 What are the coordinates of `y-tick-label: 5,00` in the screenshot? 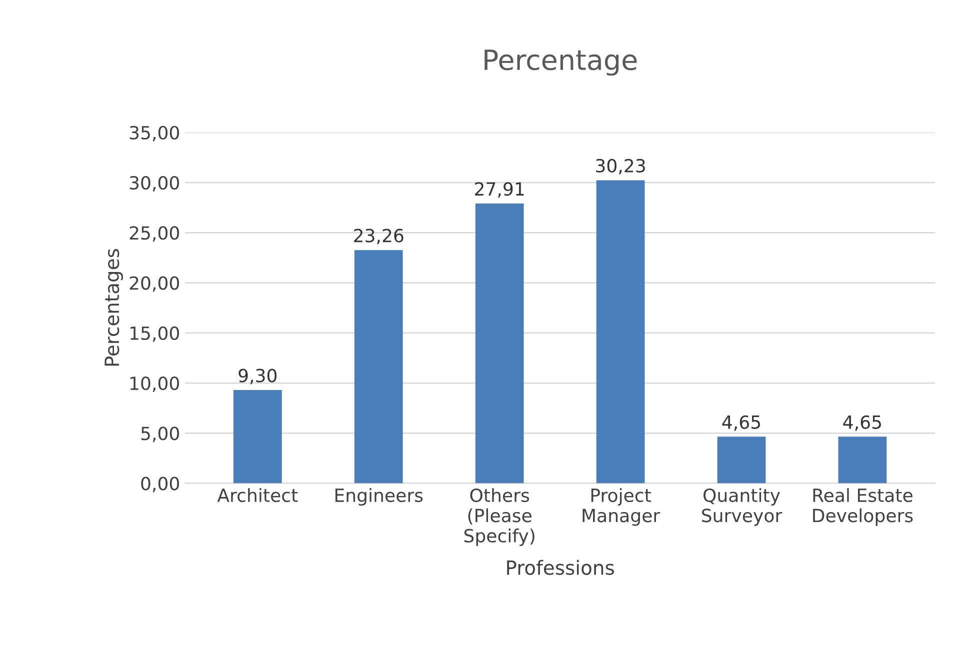 It's located at (160, 434).